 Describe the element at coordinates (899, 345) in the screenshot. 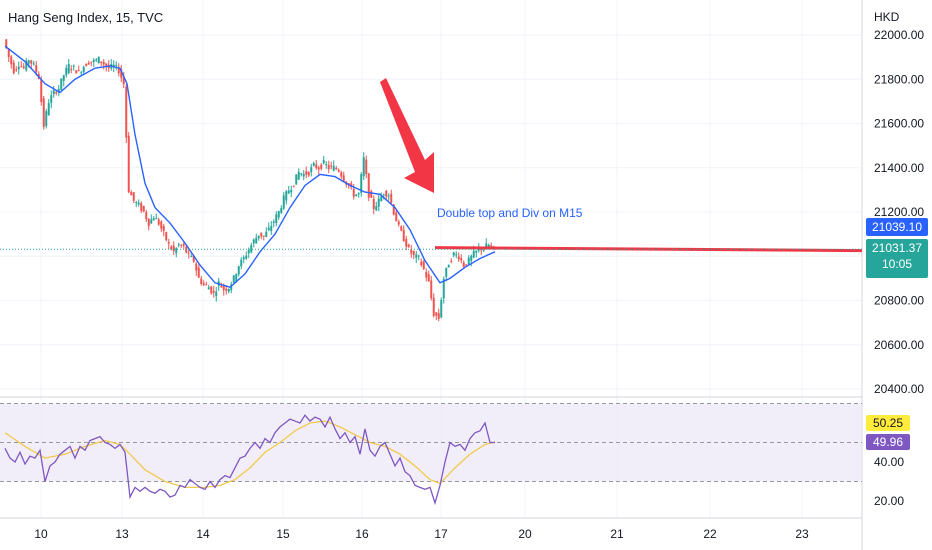

I see `price-axis-label: 20600.00` at that location.